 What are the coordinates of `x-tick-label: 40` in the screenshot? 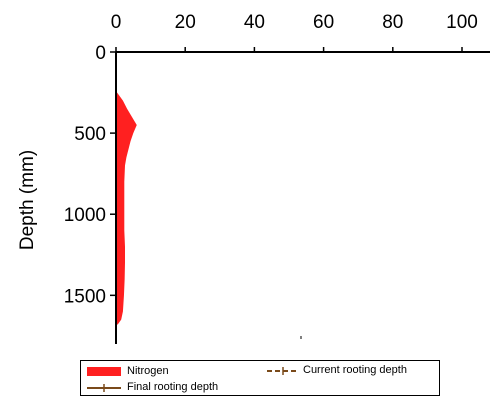 It's located at (254, 22).